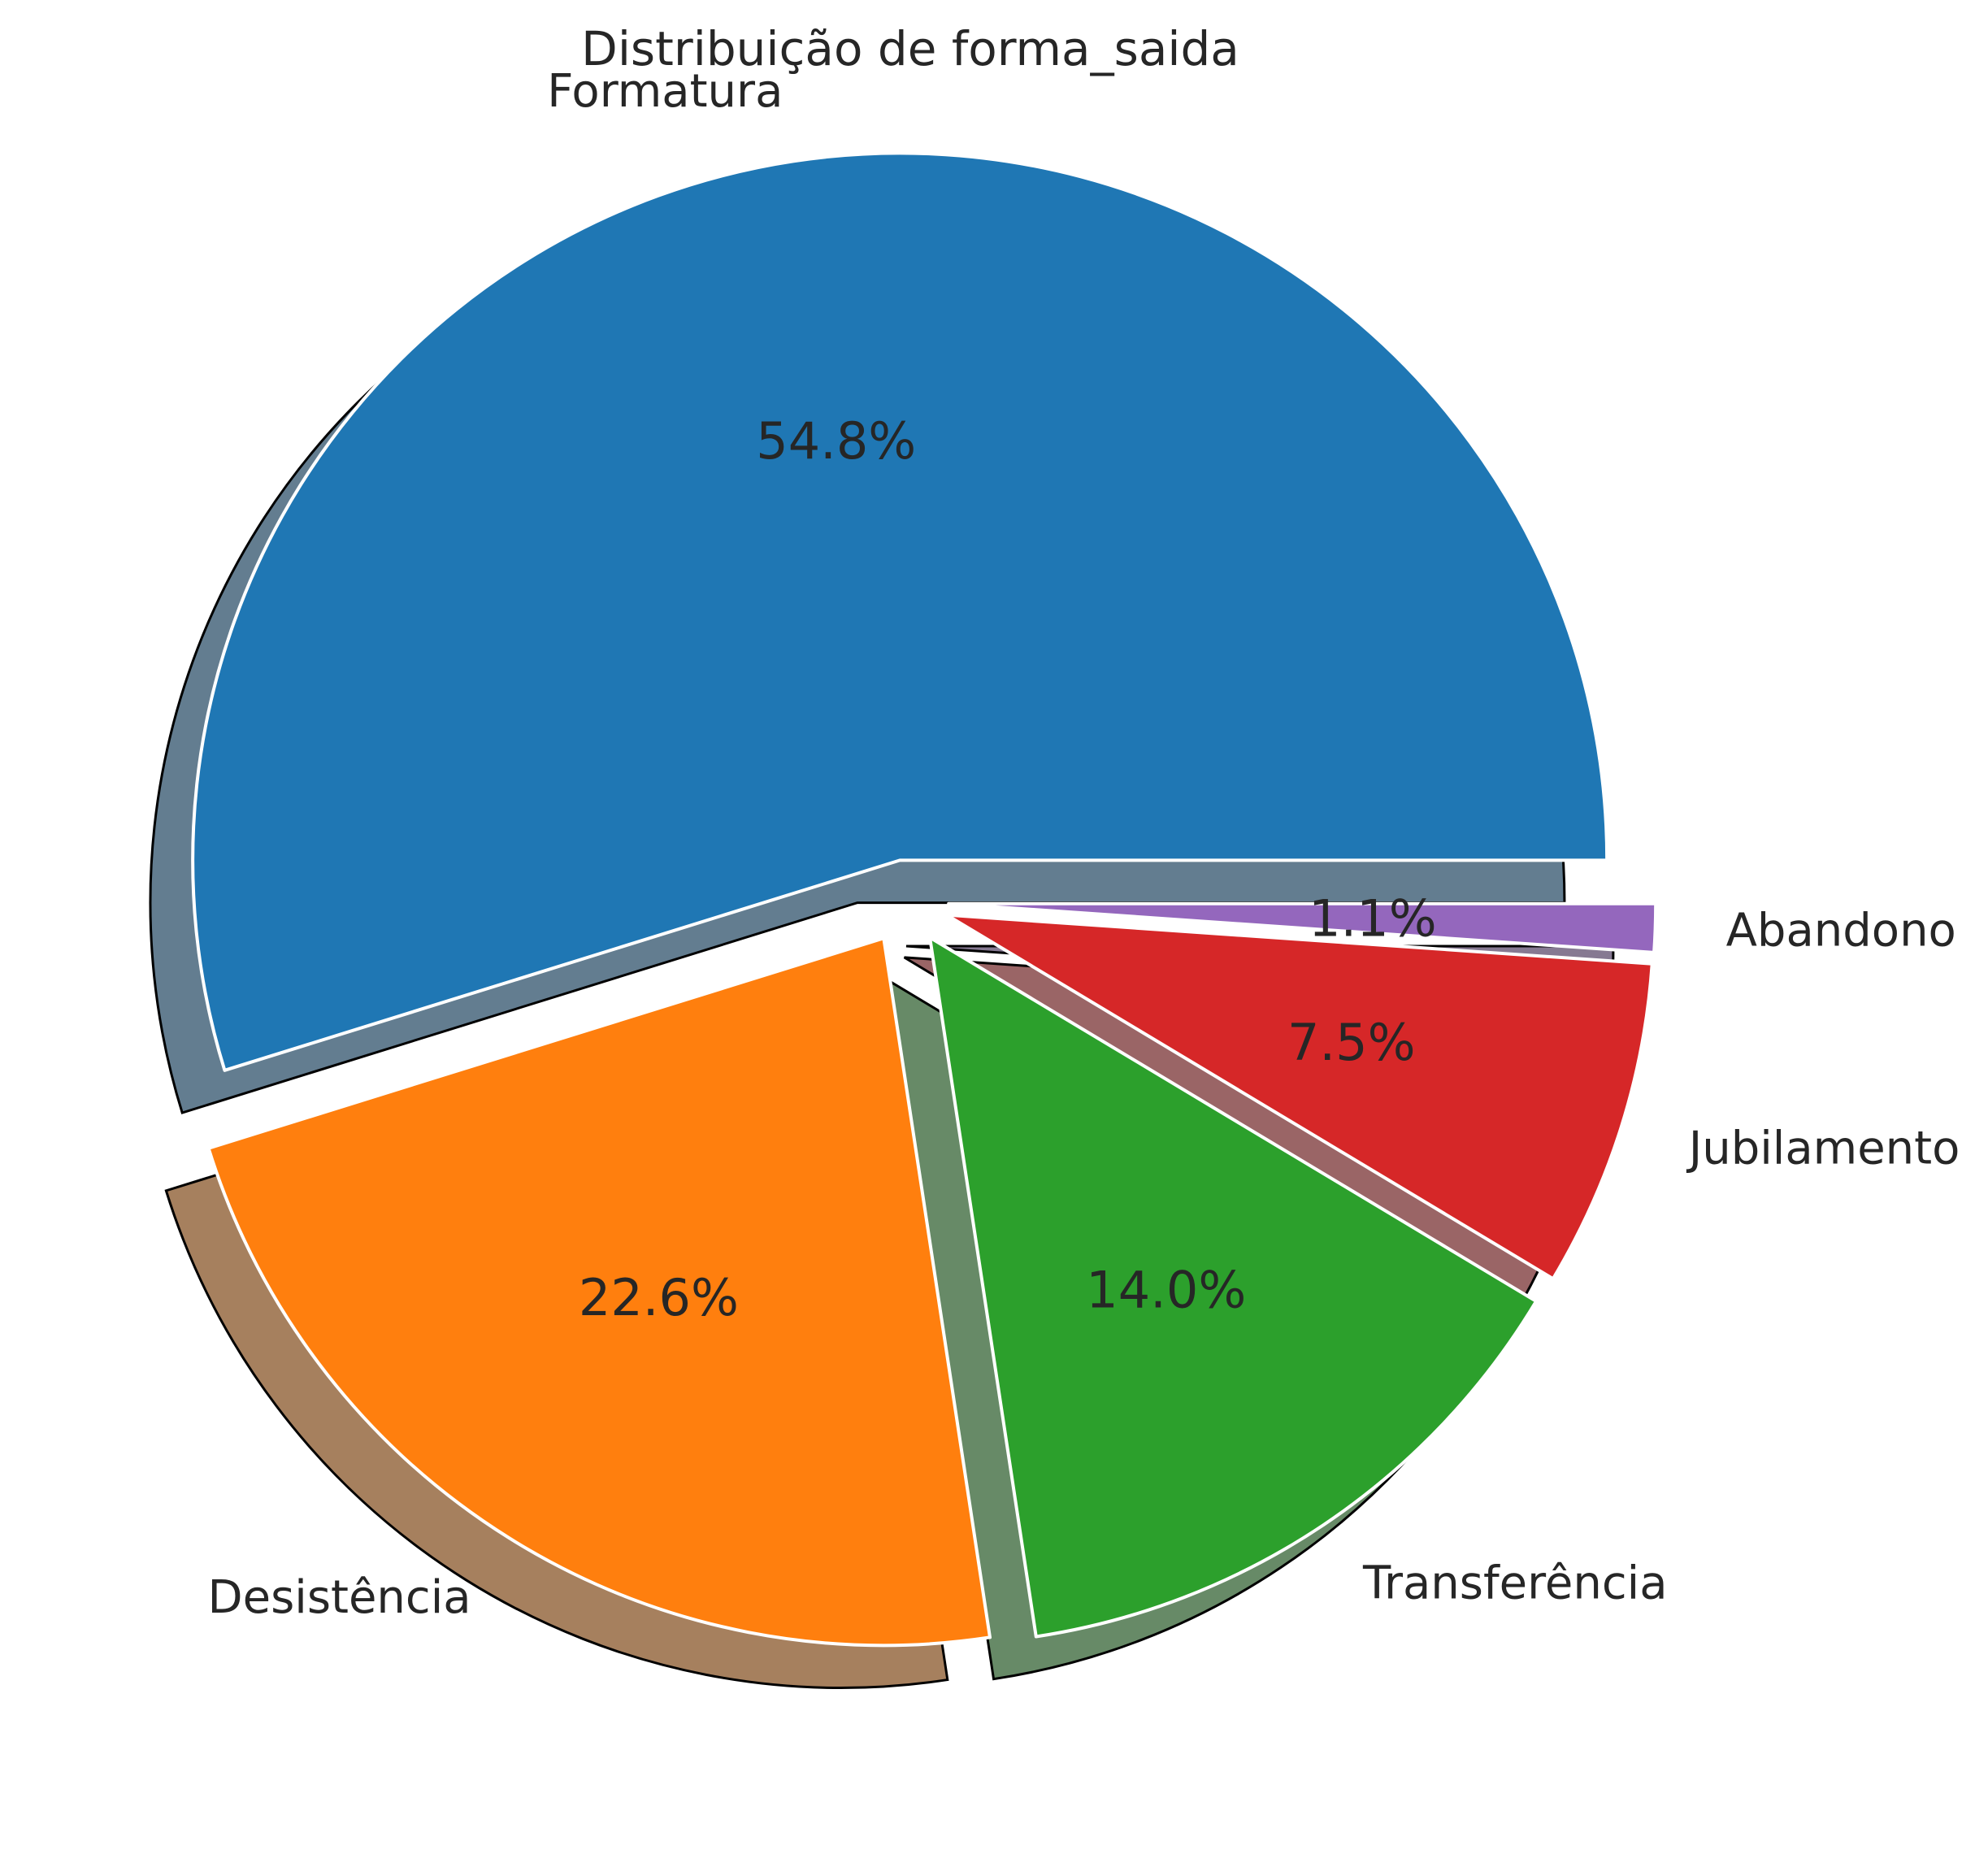  What do you see at coordinates (910, 48) in the screenshot?
I see `chart-title: Distribuição de forma_saida` at bounding box center [910, 48].